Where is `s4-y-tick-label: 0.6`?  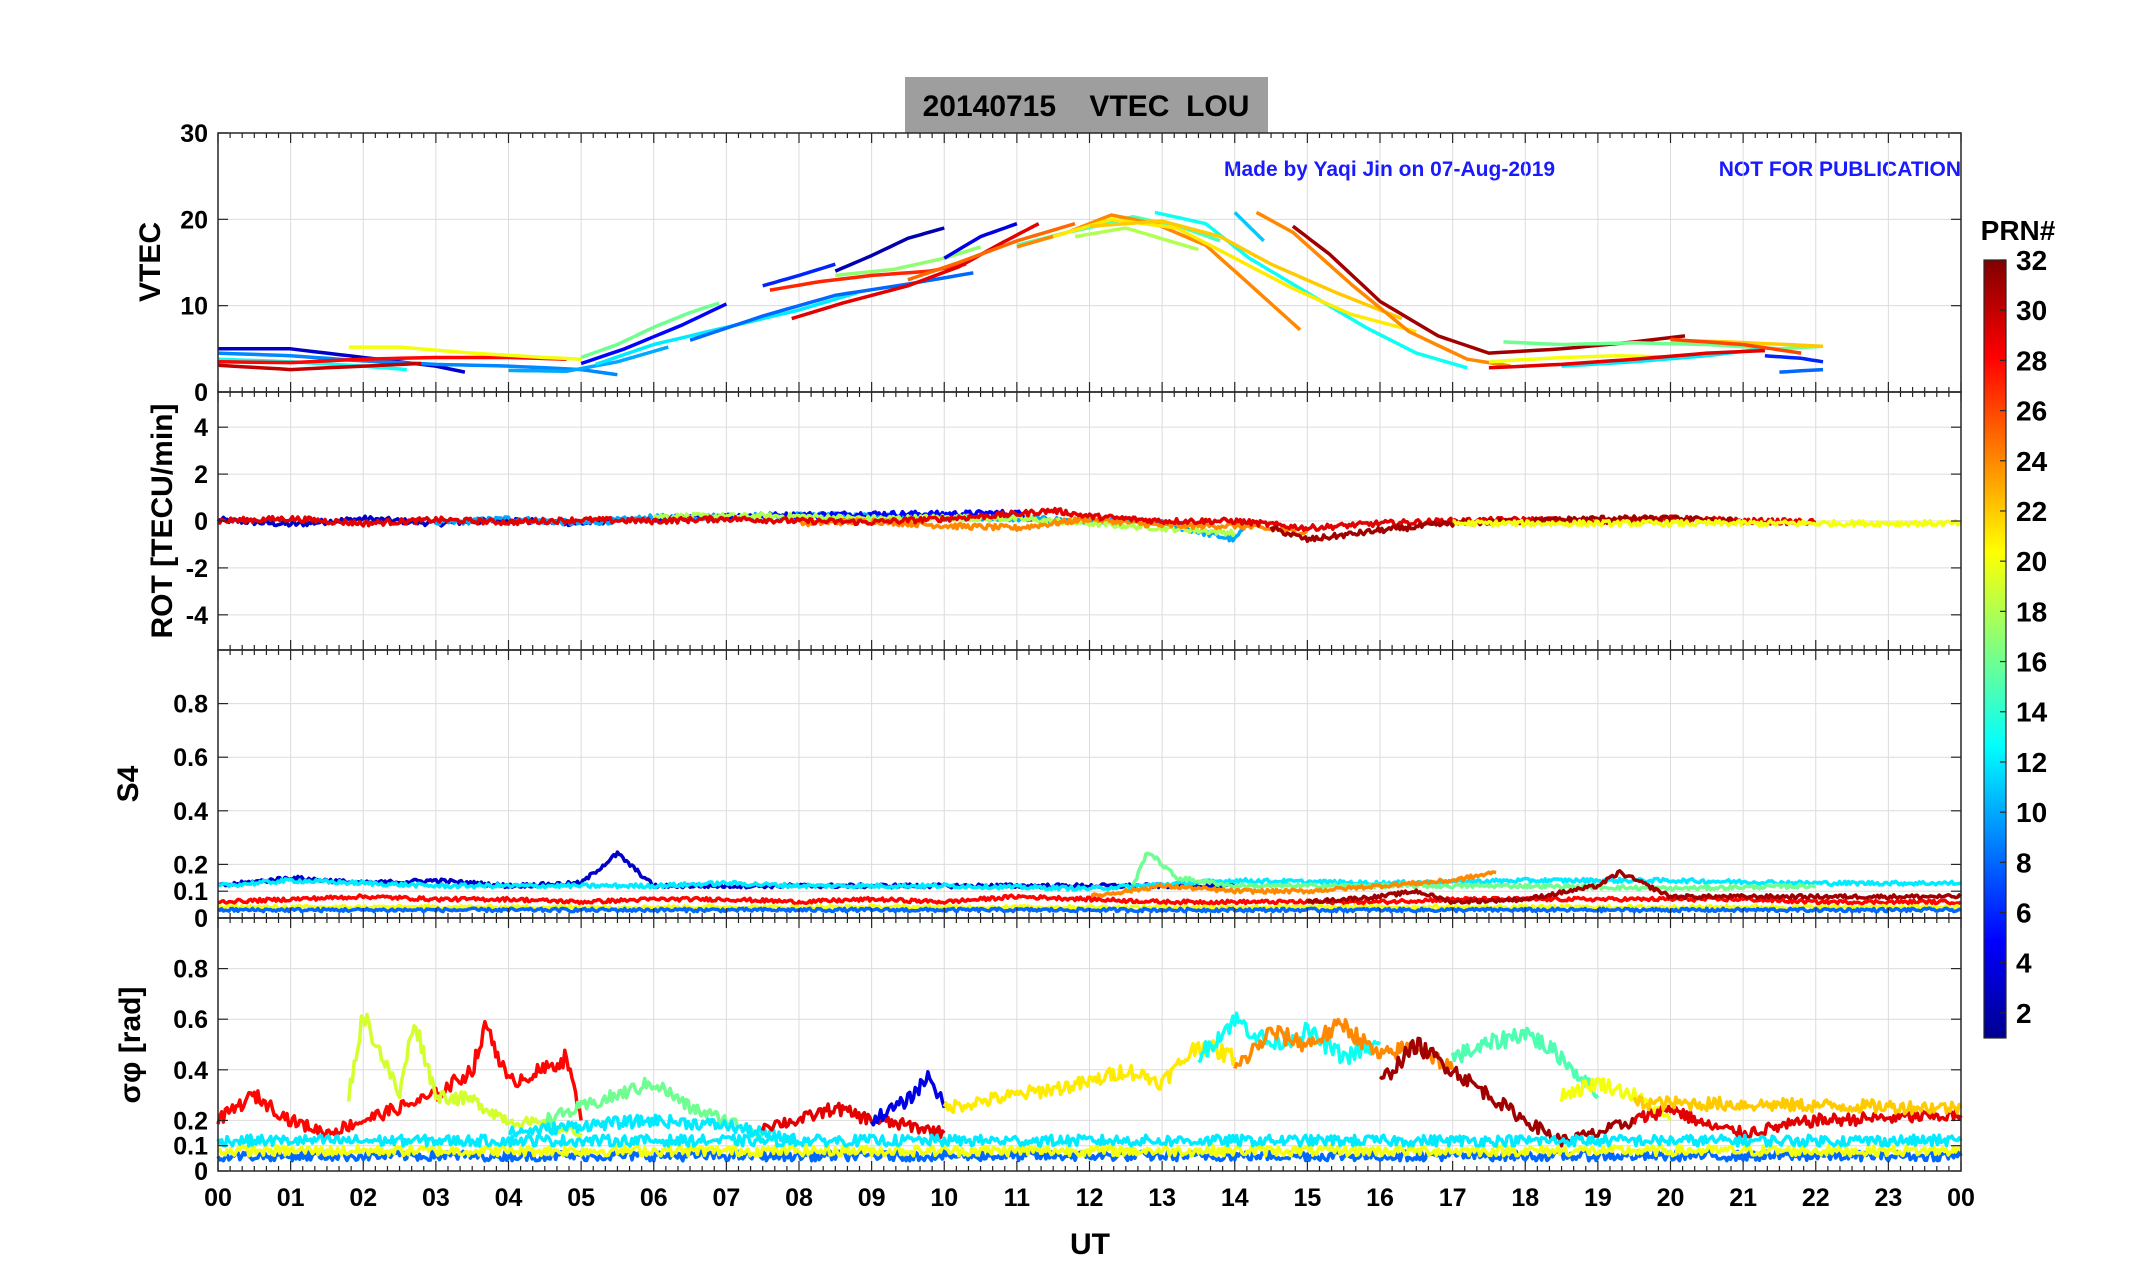 s4-y-tick-label: 0.6 is located at coordinates (190, 758).